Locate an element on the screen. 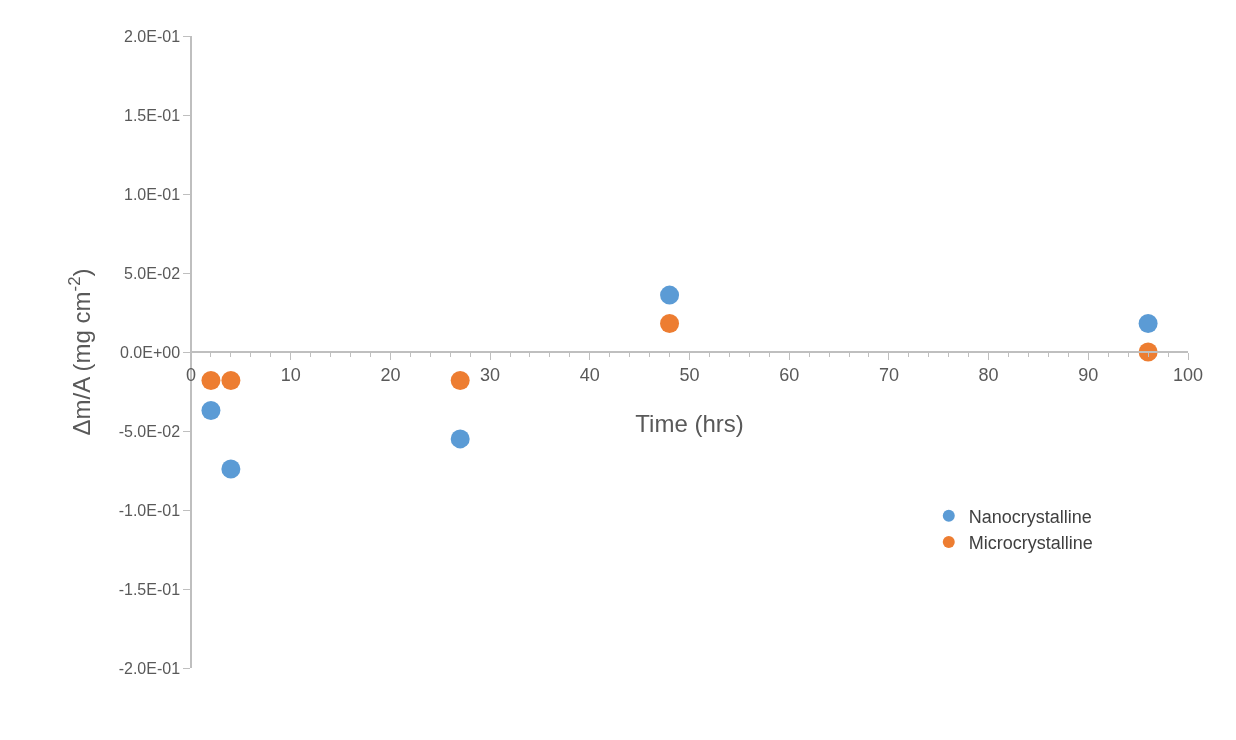 Image resolution: width=1236 pixels, height=740 pixels. y-tick-label: -5.0E-02 is located at coordinates (149, 431).